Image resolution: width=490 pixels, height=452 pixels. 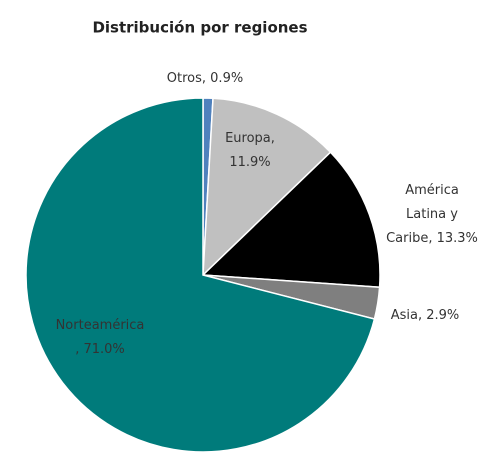 I want to click on slice-label-line: Asia, 2.9%, so click(x=425, y=315).